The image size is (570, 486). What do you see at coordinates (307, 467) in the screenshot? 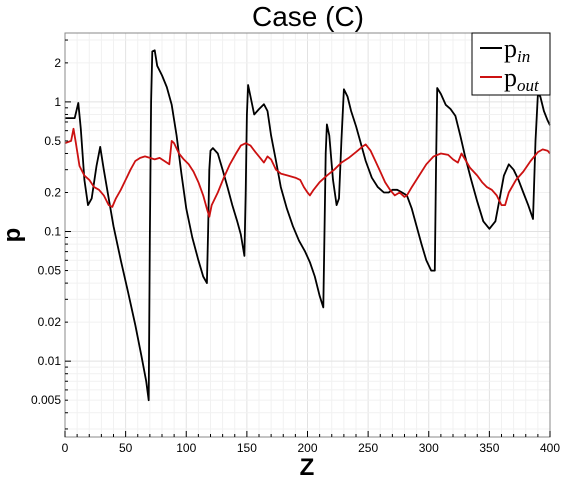
I see `x-axis-title: Z` at bounding box center [307, 467].